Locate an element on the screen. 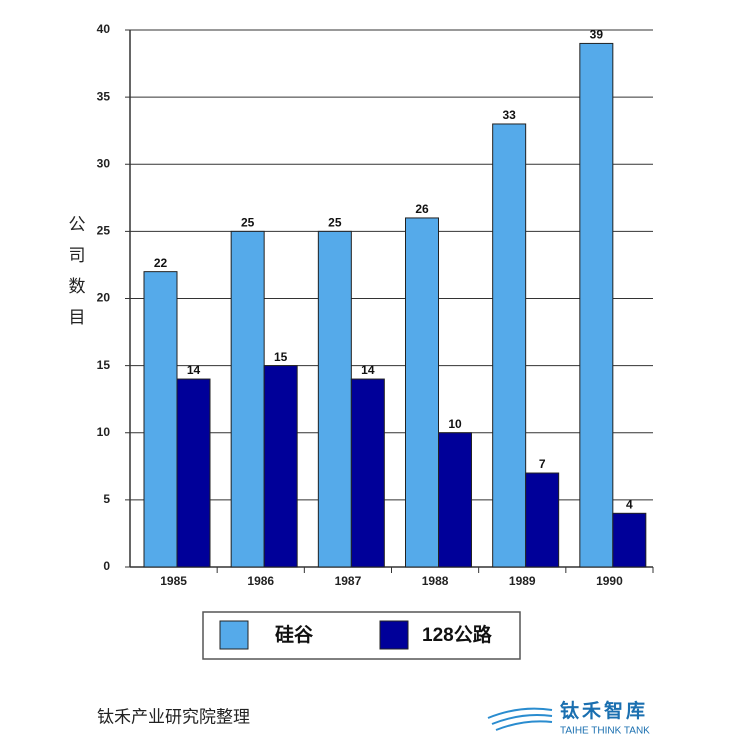  x-tick-label: 1989 is located at coordinates (522, 581).